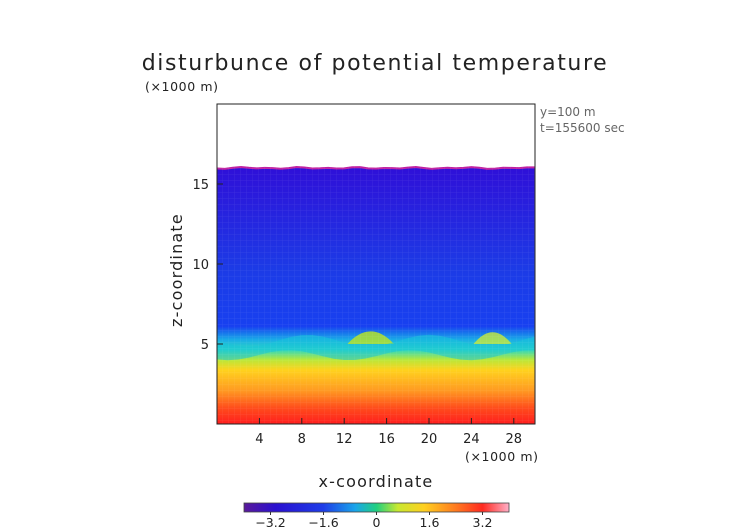 The height and width of the screenshot is (532, 752). What do you see at coordinates (270, 522) in the screenshot?
I see `colorbar-tick-label: −3.2` at bounding box center [270, 522].